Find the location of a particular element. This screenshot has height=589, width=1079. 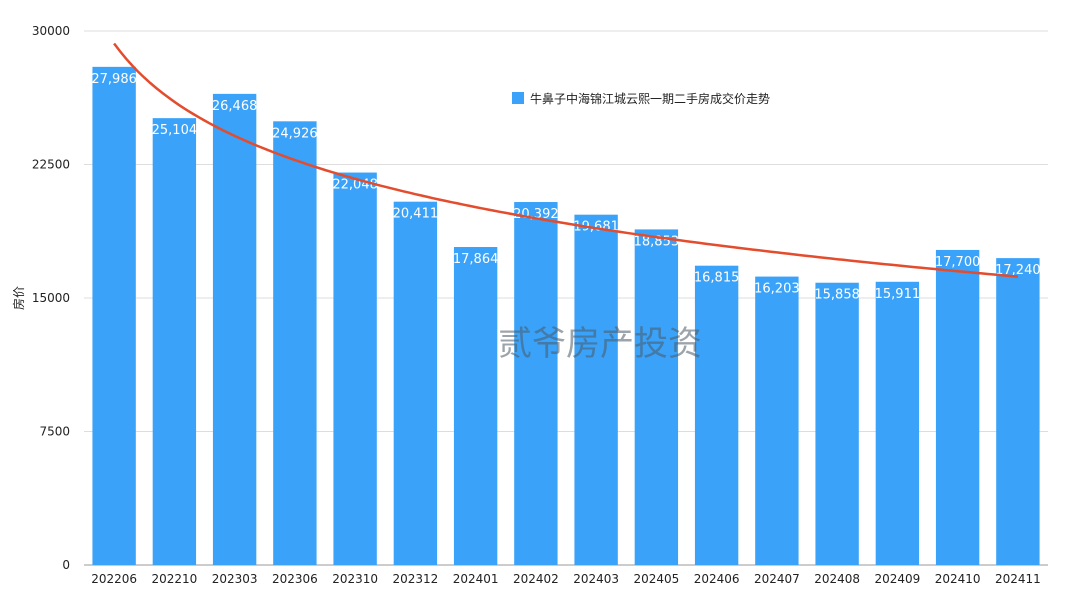

data-label: 15,911 is located at coordinates (898, 294).